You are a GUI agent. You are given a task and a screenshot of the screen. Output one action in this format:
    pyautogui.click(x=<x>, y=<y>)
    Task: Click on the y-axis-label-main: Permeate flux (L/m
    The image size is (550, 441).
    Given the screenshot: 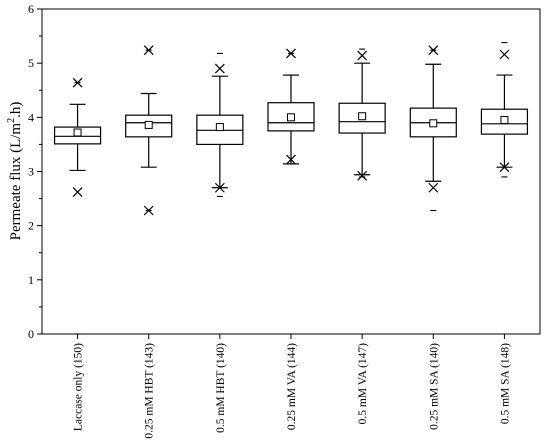 What is the action you would take?
    pyautogui.click(x=16, y=182)
    